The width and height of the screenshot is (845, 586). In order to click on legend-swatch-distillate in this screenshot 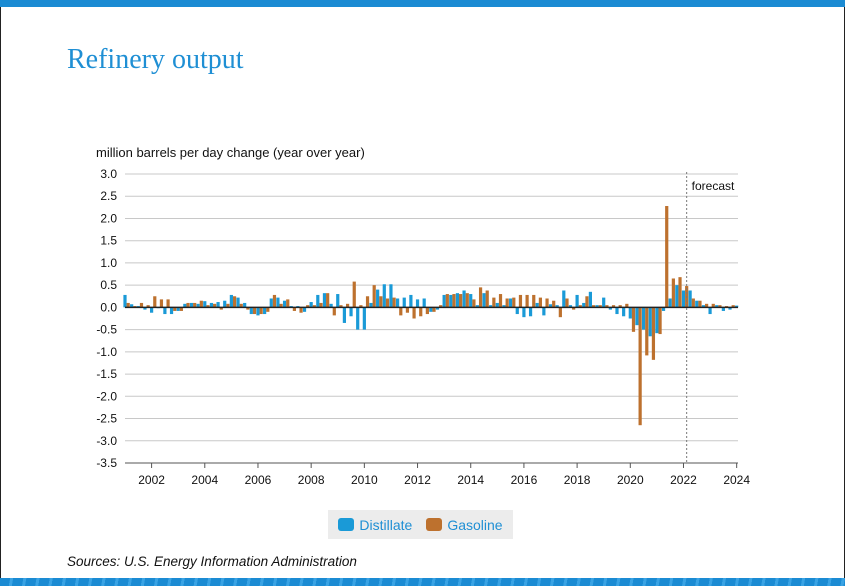, I will do `click(346, 524)`.